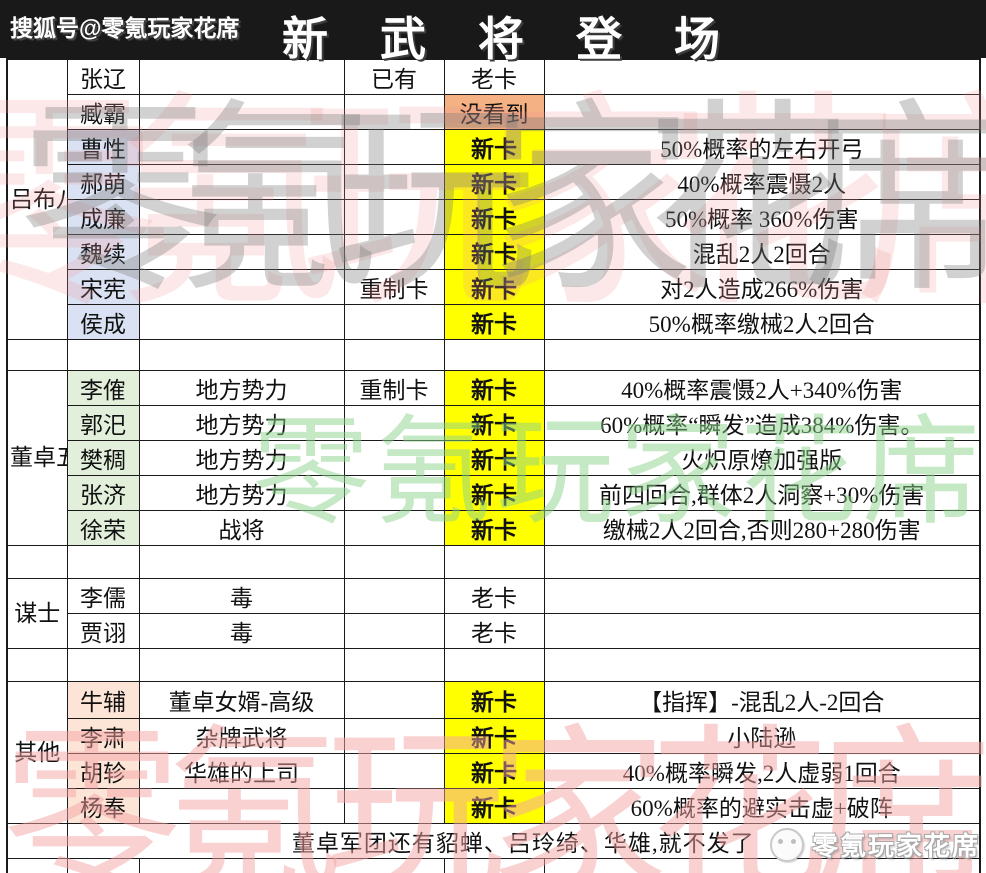 Image resolution: width=986 pixels, height=873 pixels. Describe the element at coordinates (103, 423) in the screenshot. I see `general-name-cell: 郭汜` at that location.